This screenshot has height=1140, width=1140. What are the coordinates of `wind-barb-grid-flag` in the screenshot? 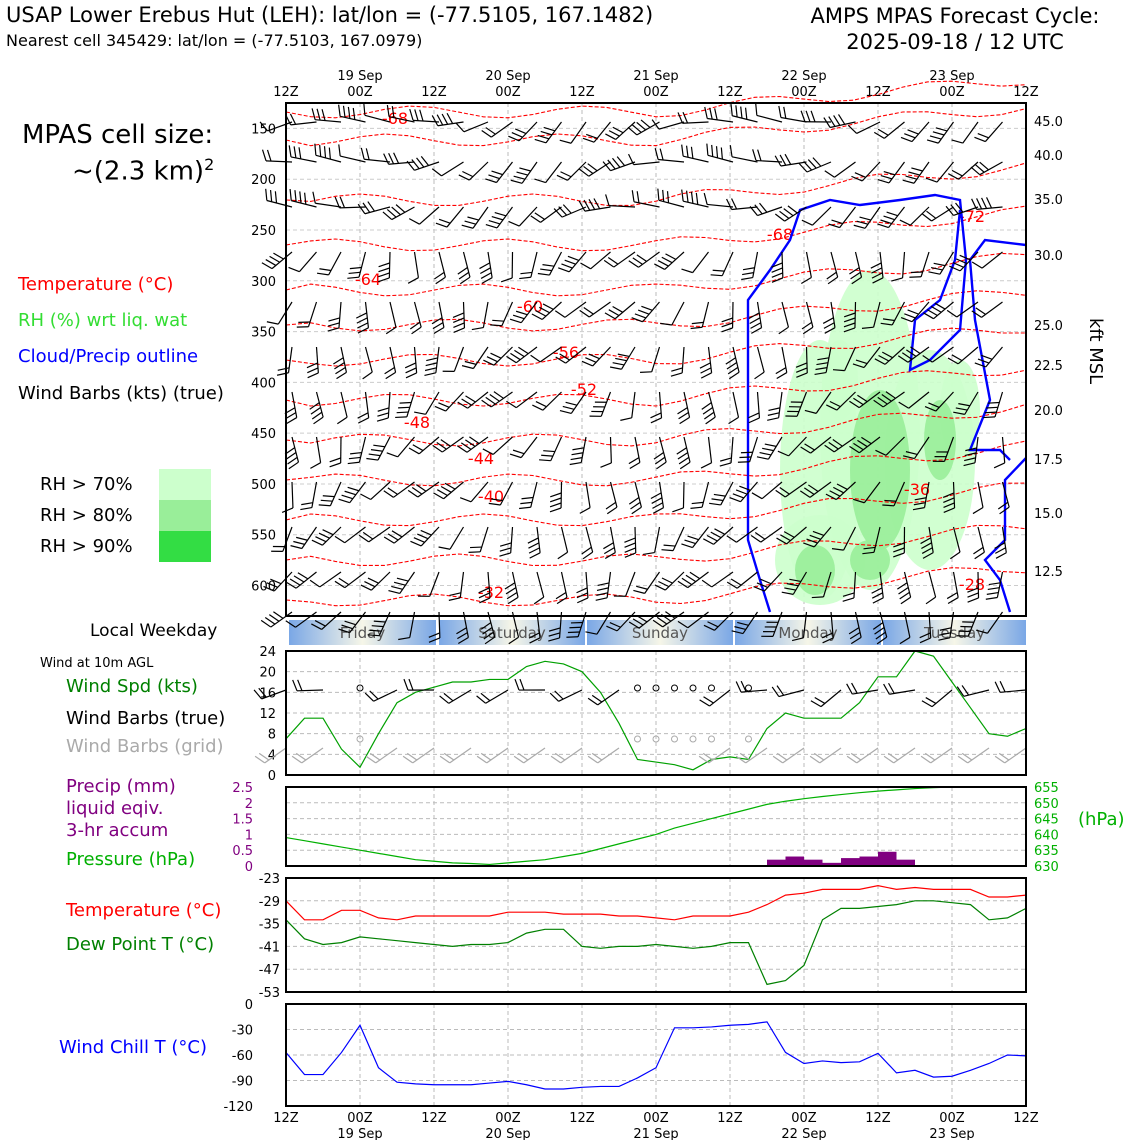 It's located at (593, 759).